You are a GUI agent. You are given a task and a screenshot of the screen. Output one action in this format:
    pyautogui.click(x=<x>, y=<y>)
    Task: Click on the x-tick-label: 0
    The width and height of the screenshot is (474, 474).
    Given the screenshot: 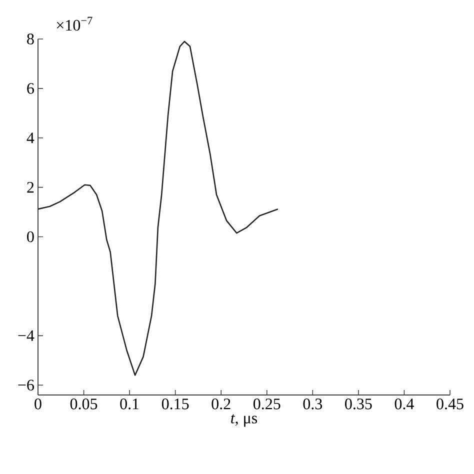 What is the action you would take?
    pyautogui.click(x=38, y=404)
    